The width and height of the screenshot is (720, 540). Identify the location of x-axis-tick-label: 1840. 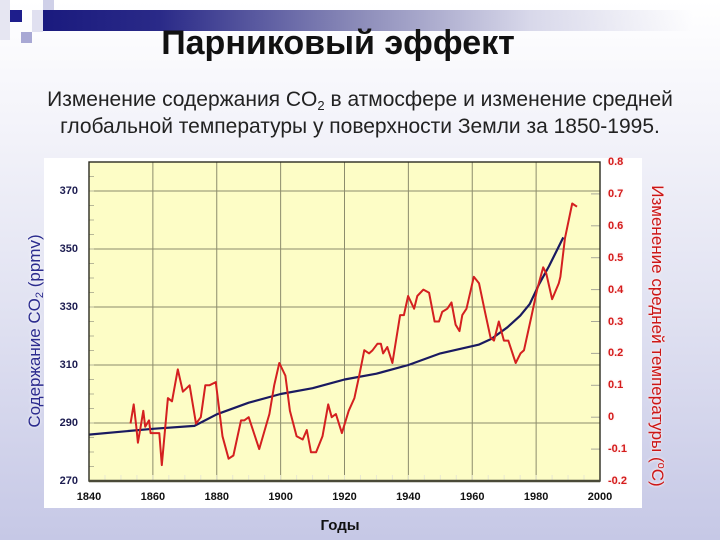
(89, 497).